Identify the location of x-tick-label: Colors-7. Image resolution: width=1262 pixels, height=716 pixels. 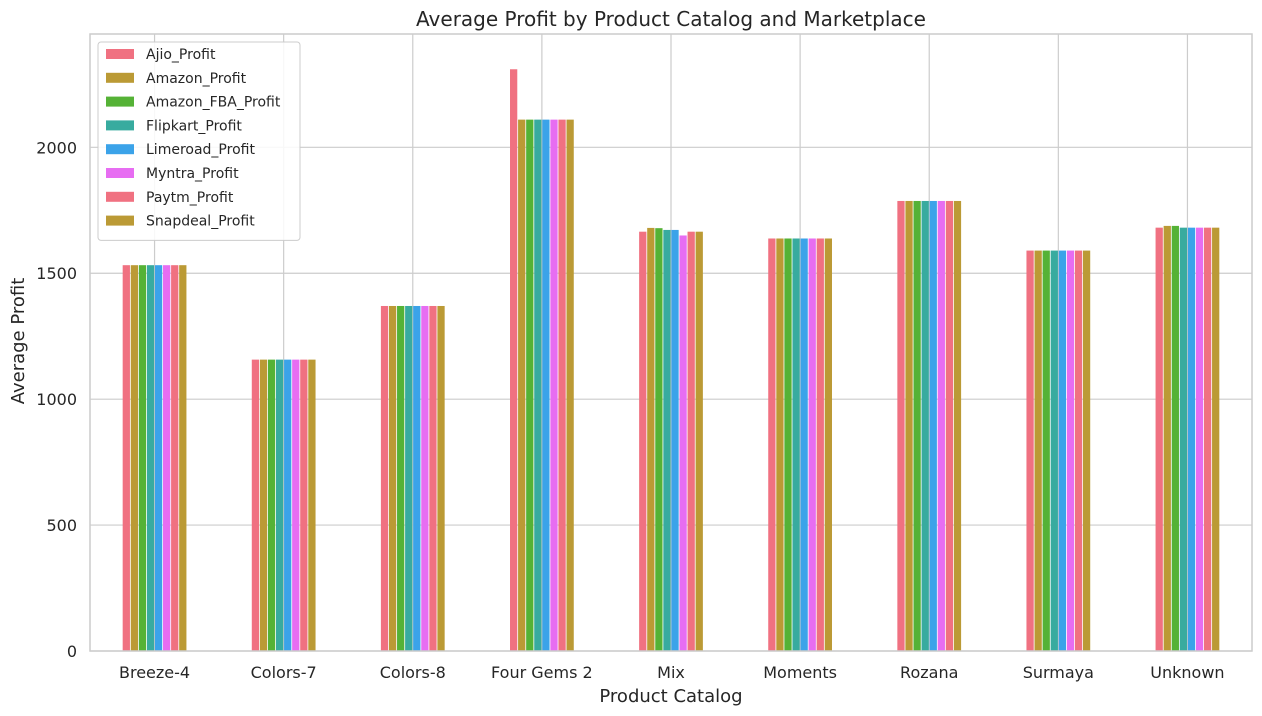
(284, 672).